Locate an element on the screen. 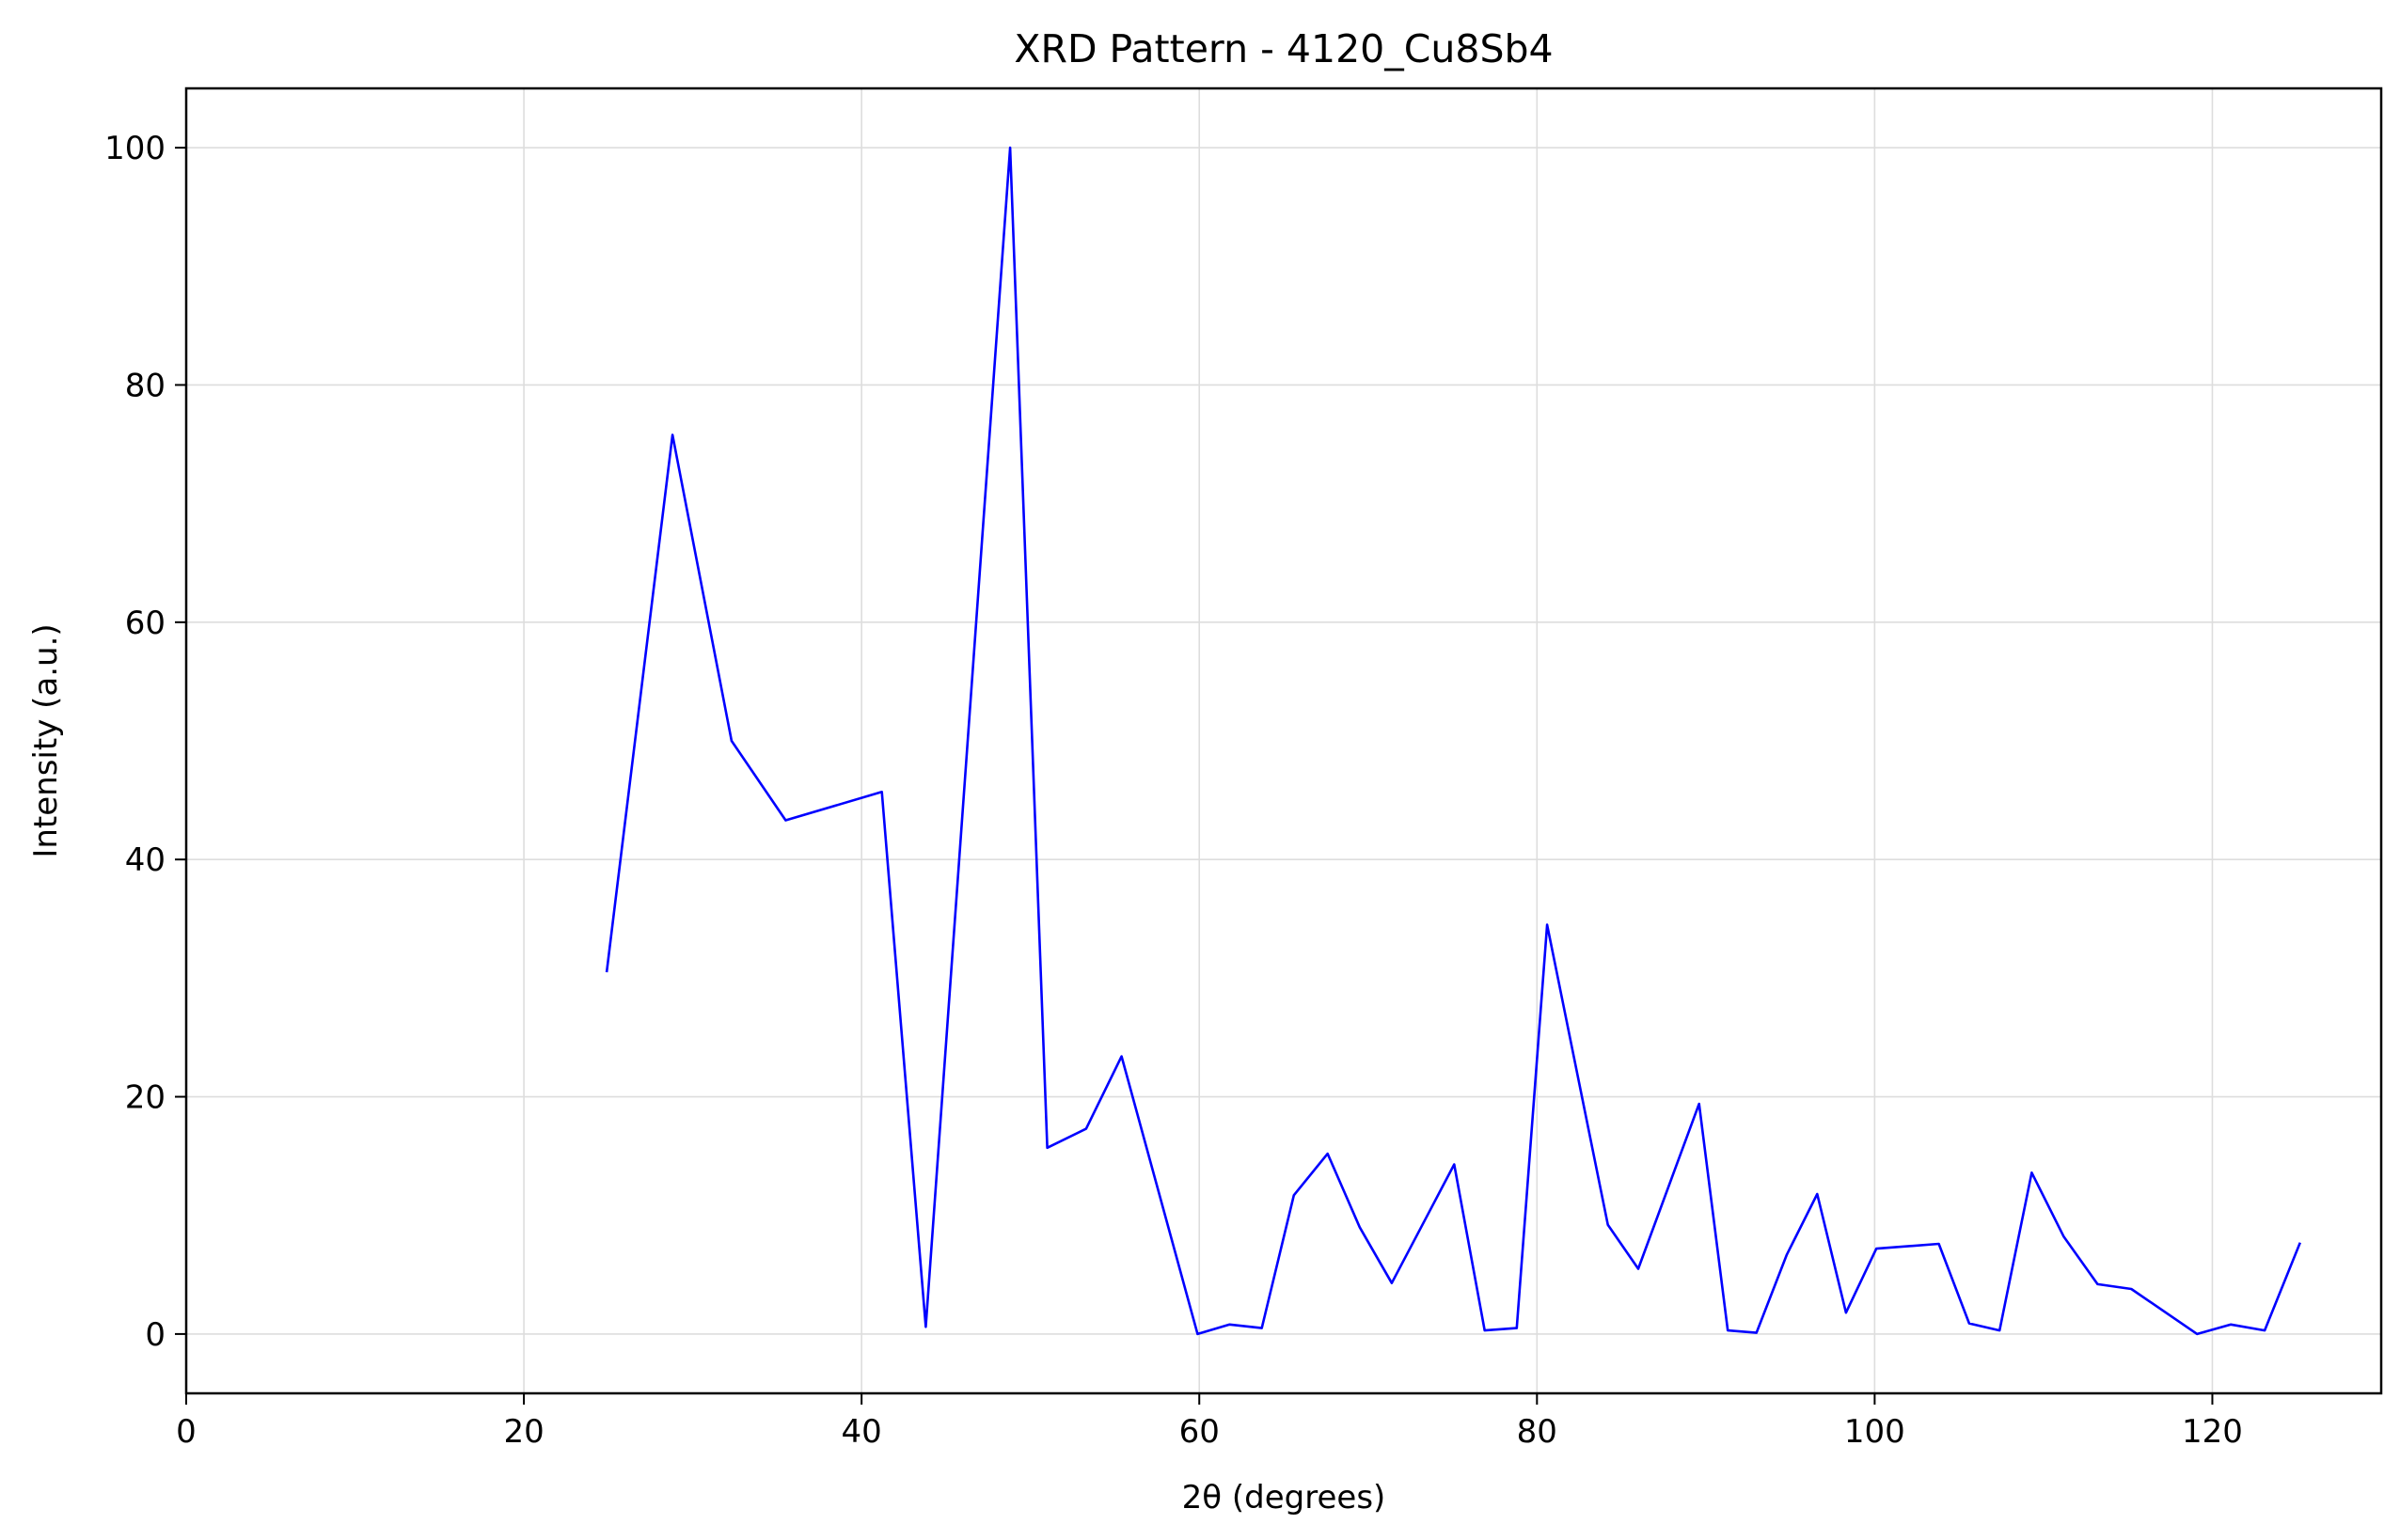  chart-title: XRD Pattern - 4120_Cu8Sb4 is located at coordinates (1283, 49).